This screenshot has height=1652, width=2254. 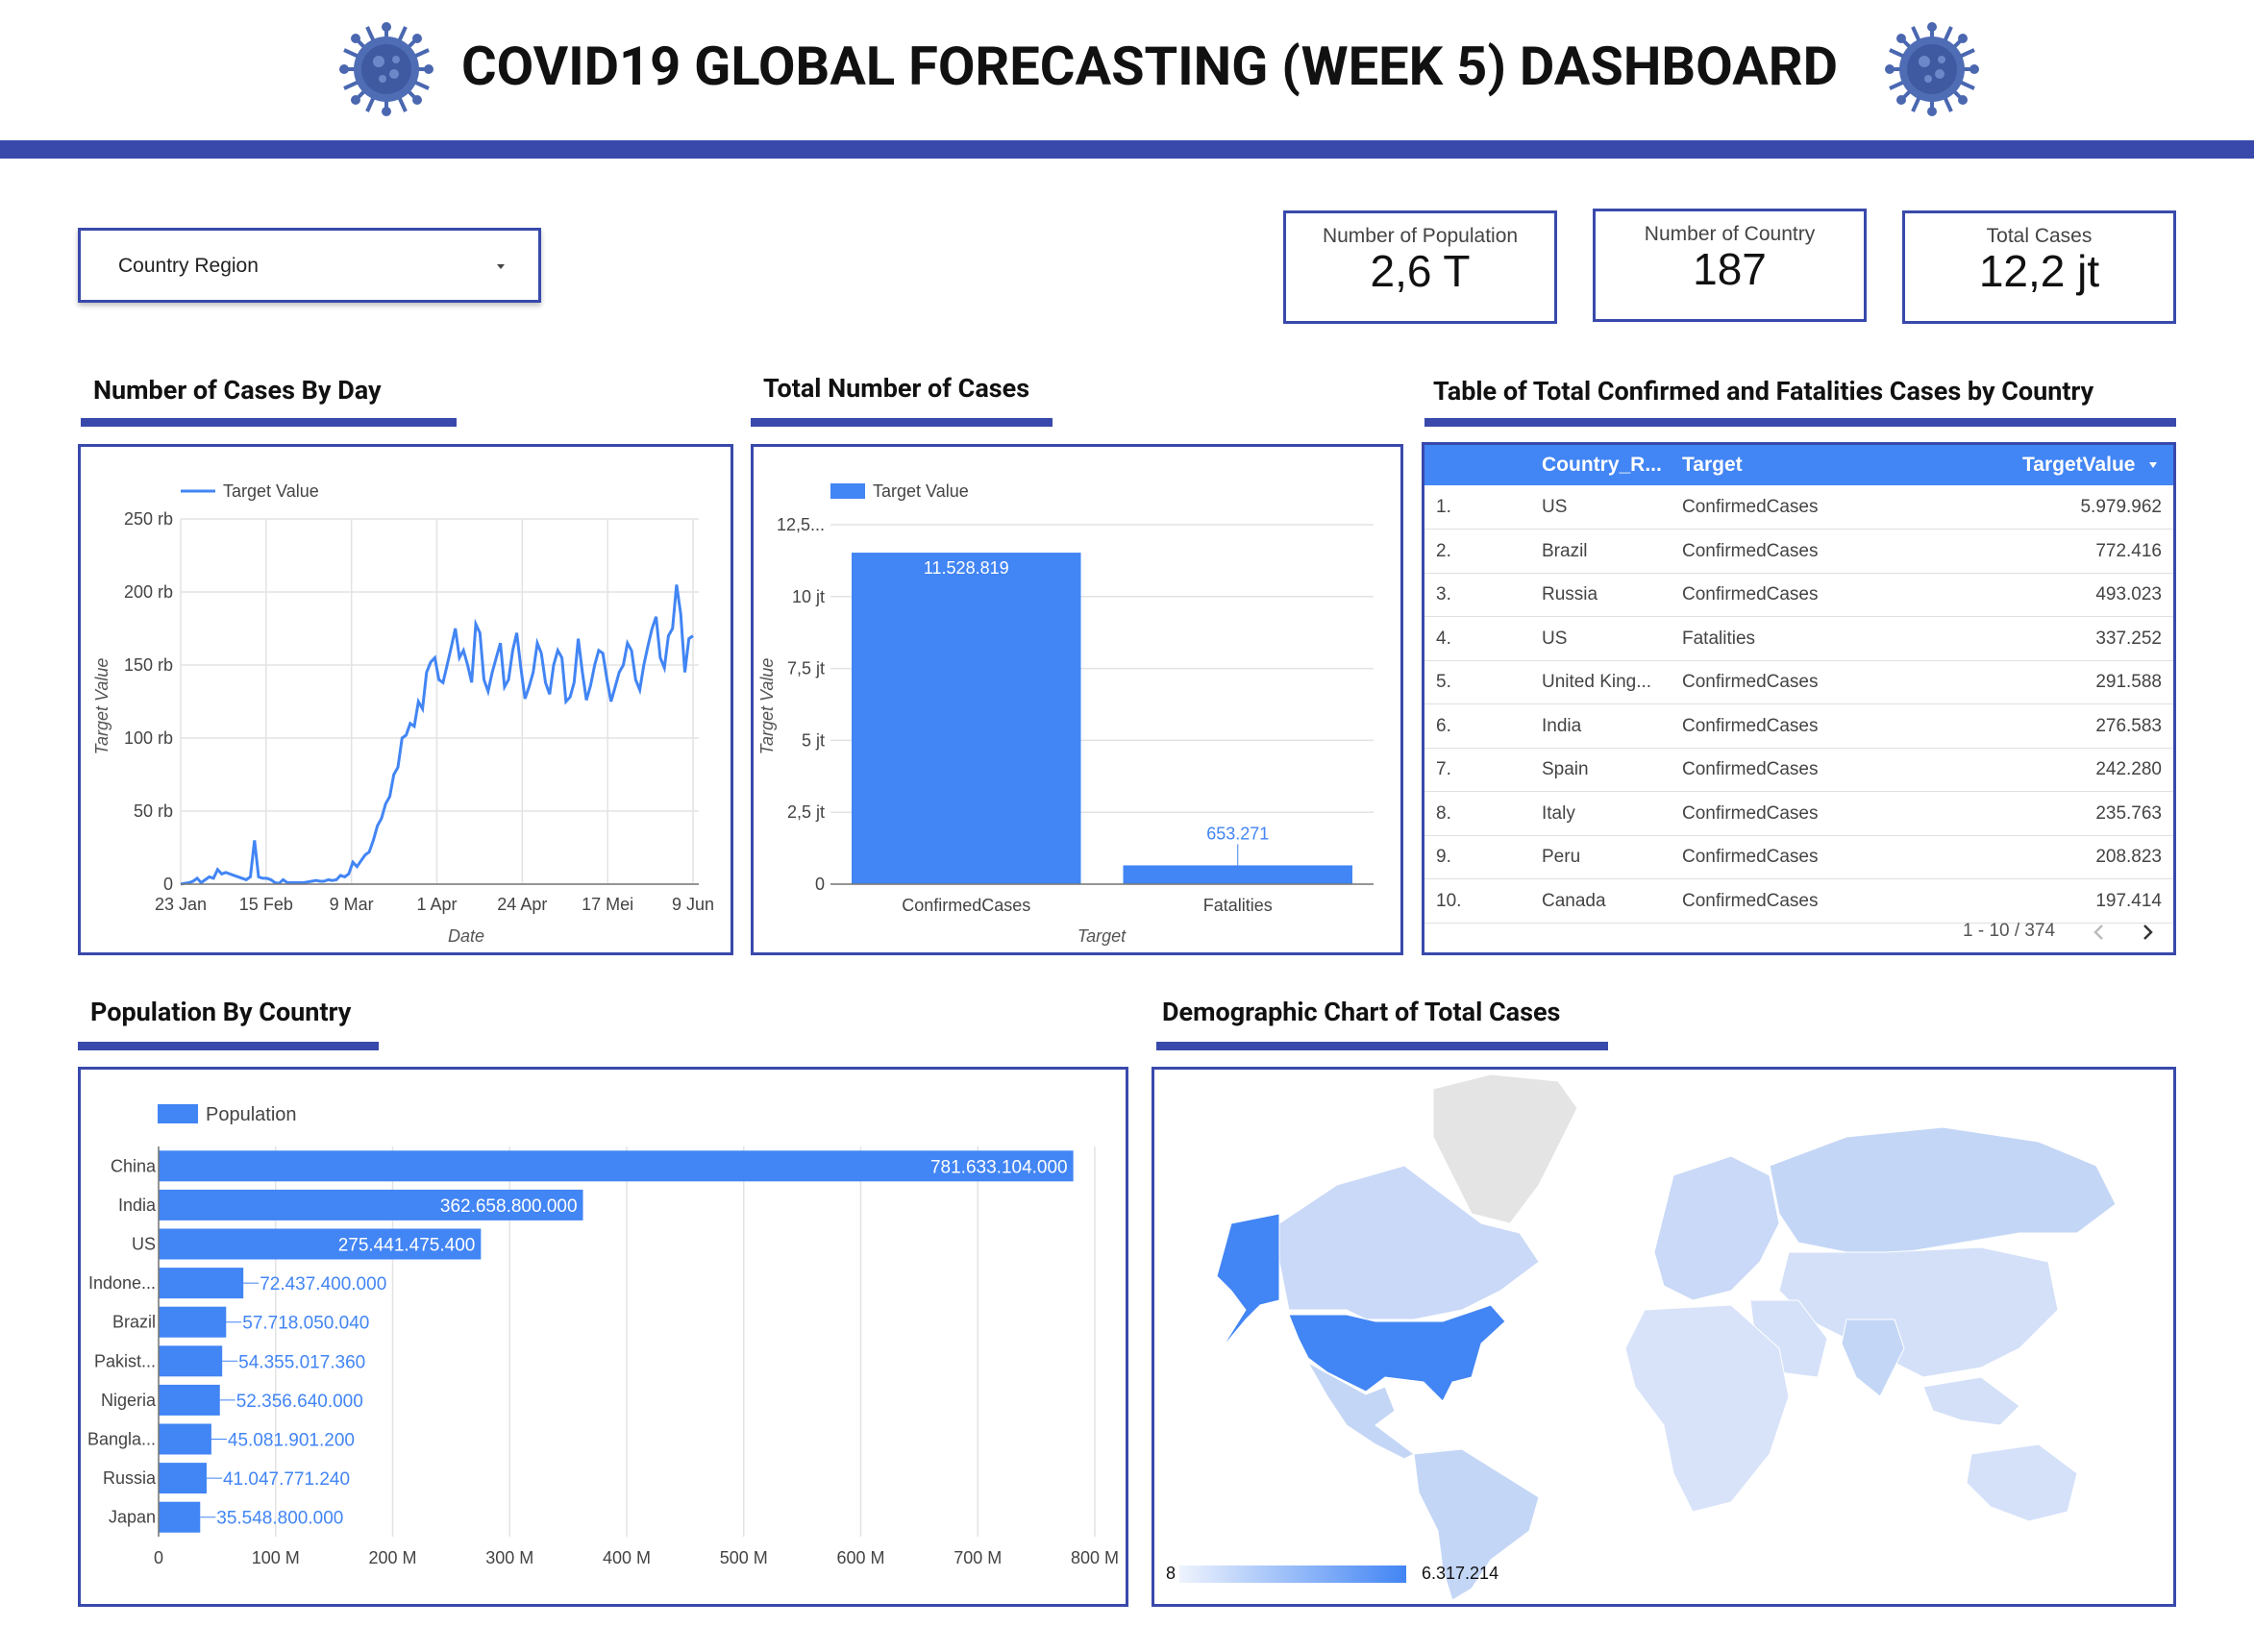 I want to click on table-row: 3. Russia ConfirmedCases 493.023, so click(x=1799, y=595).